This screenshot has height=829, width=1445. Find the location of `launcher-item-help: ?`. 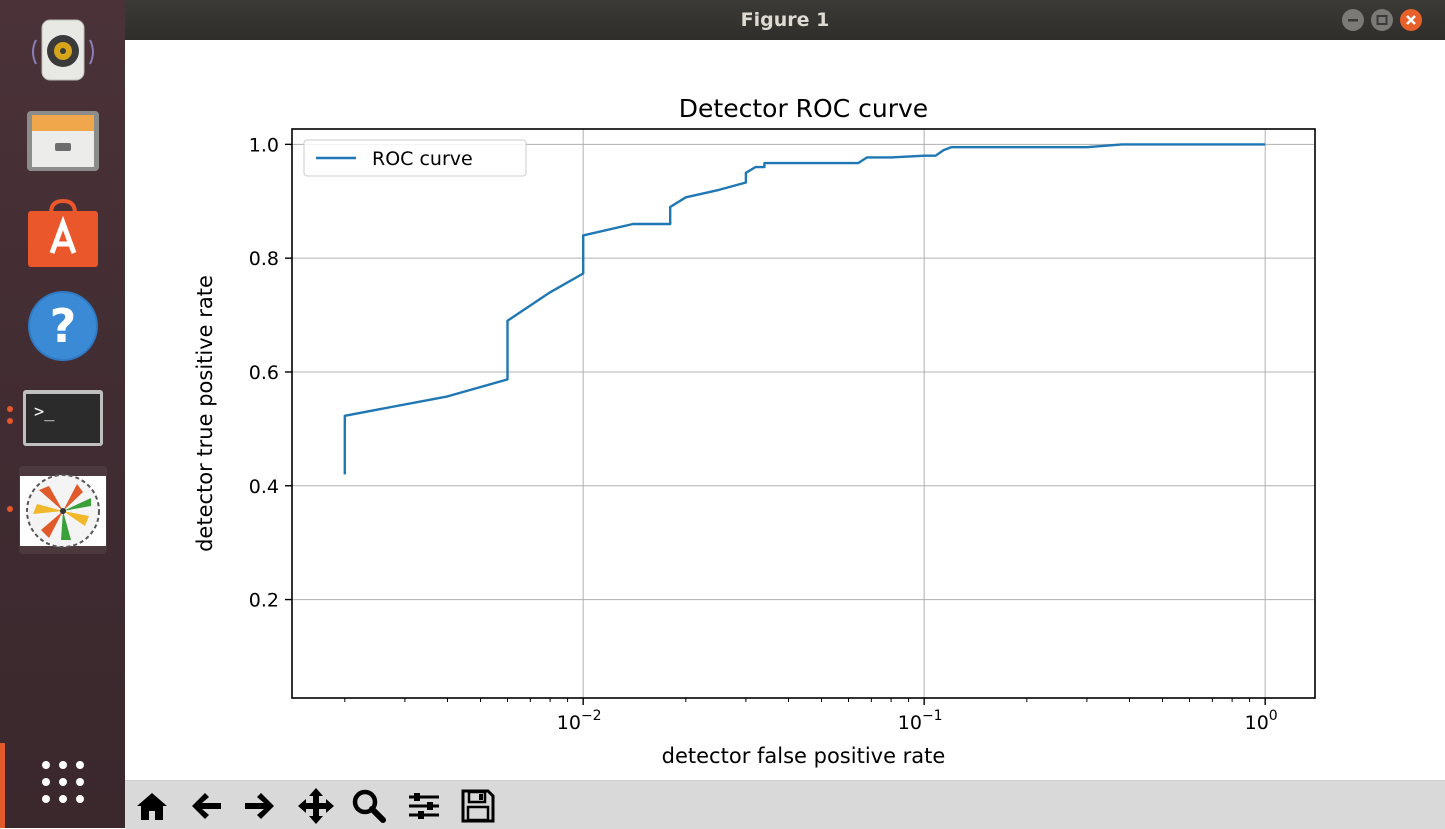

launcher-item-help: ? is located at coordinates (63, 326).